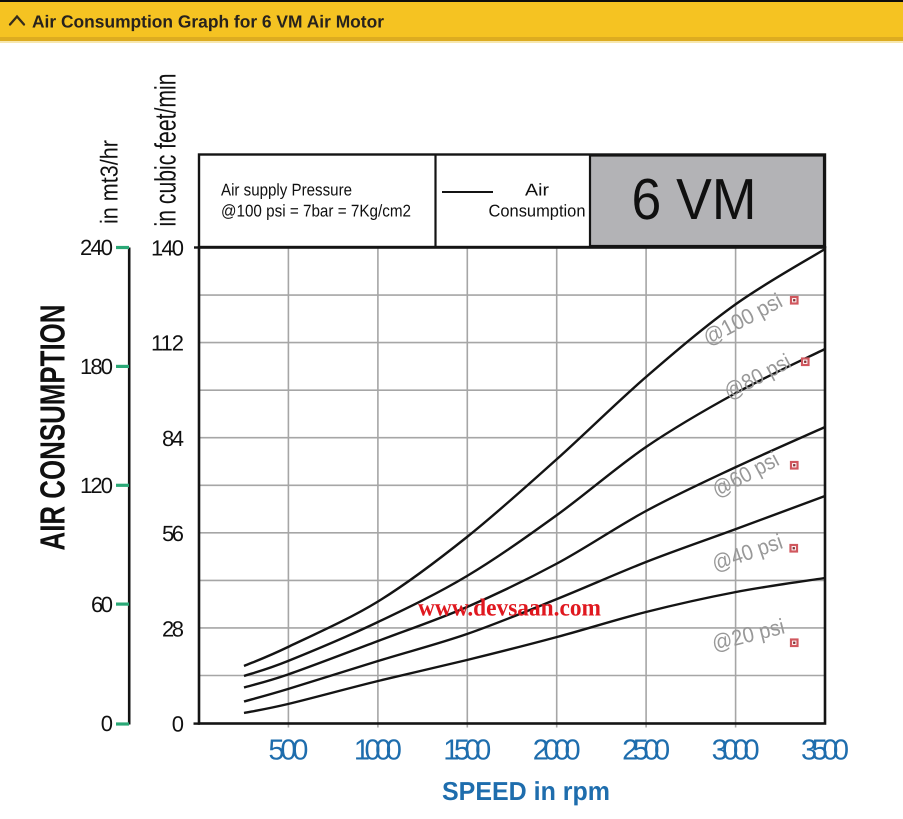 This screenshot has width=903, height=819. What do you see at coordinates (96, 485) in the screenshot?
I see `svg-text: 120` at bounding box center [96, 485].